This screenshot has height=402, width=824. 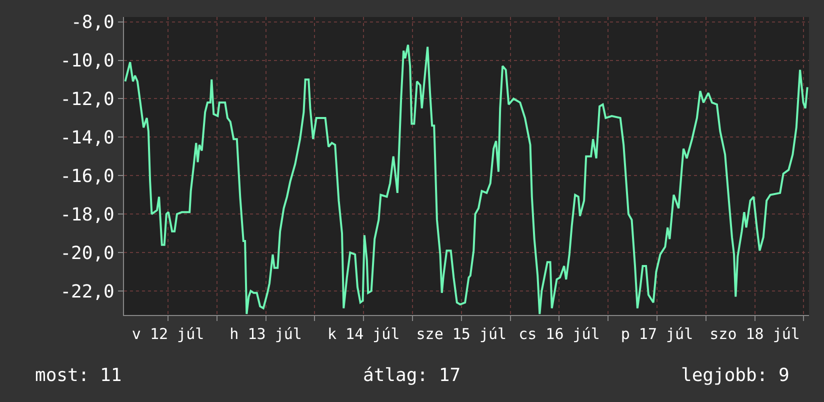 What do you see at coordinates (87, 291) in the screenshot?
I see `y-tick-label: -22,0` at bounding box center [87, 291].